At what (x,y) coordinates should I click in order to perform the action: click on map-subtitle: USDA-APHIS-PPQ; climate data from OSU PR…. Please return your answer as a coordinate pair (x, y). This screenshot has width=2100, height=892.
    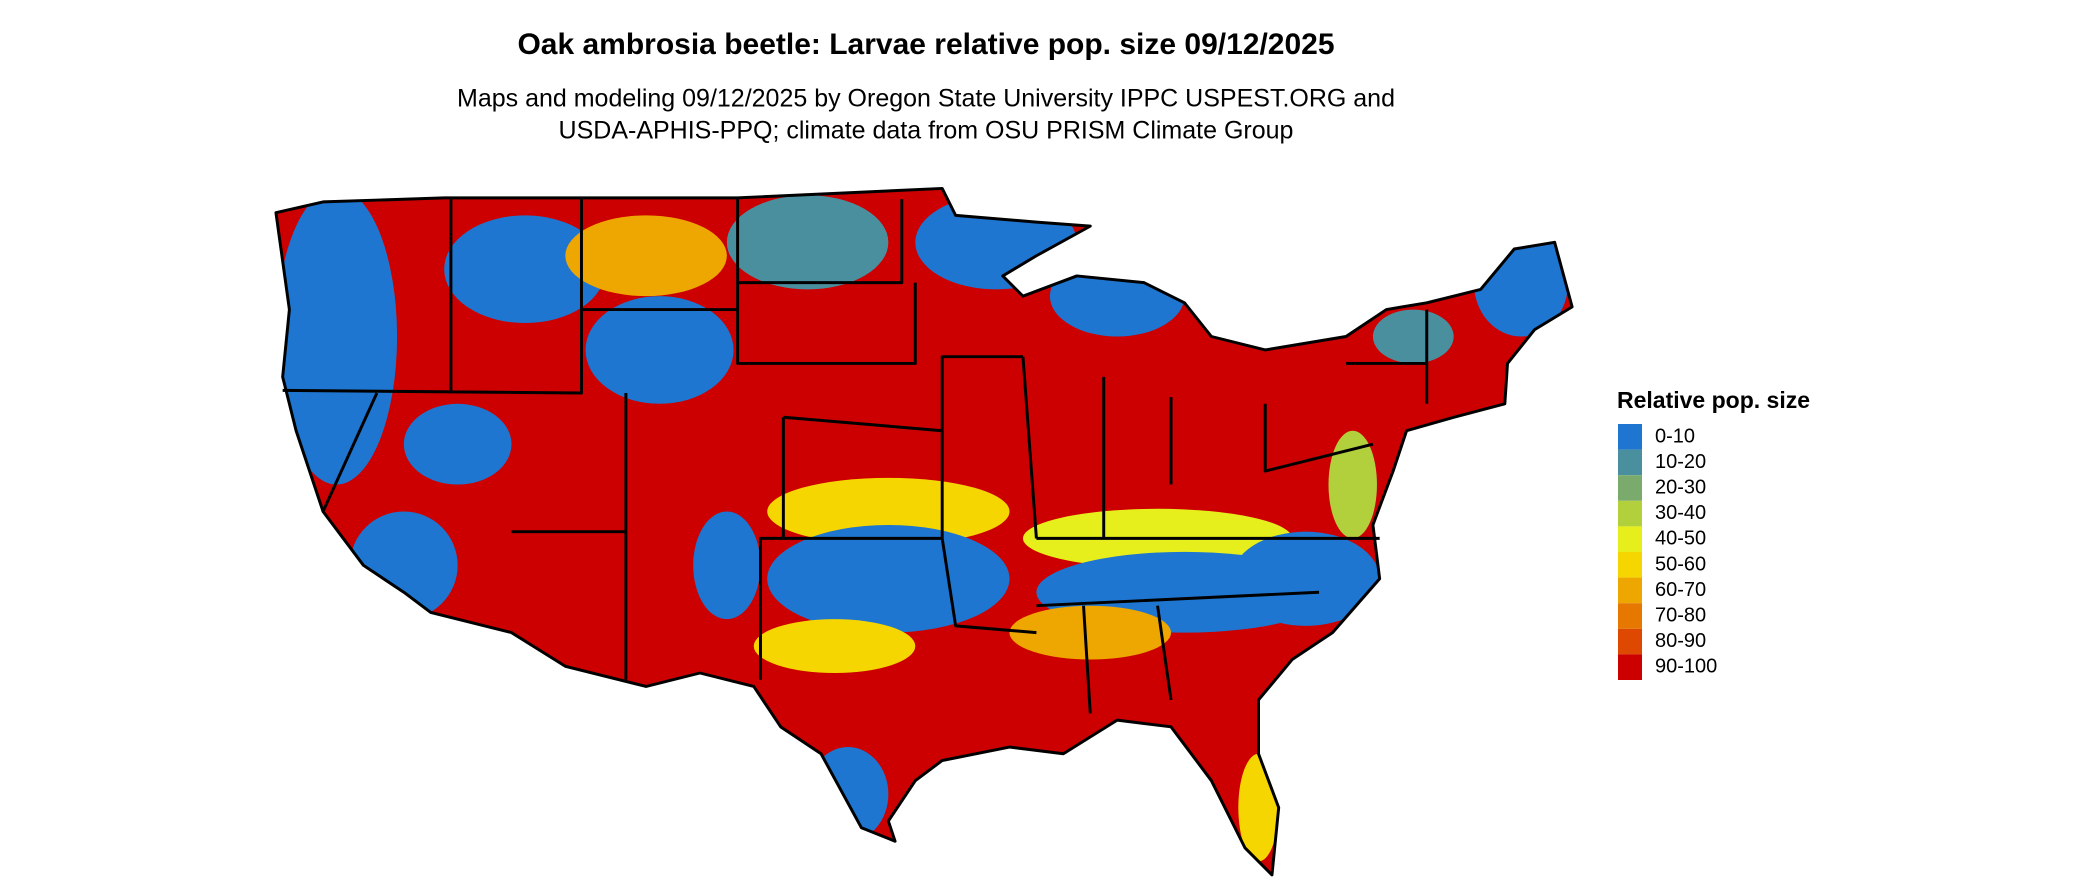
    Looking at the image, I should click on (926, 131).